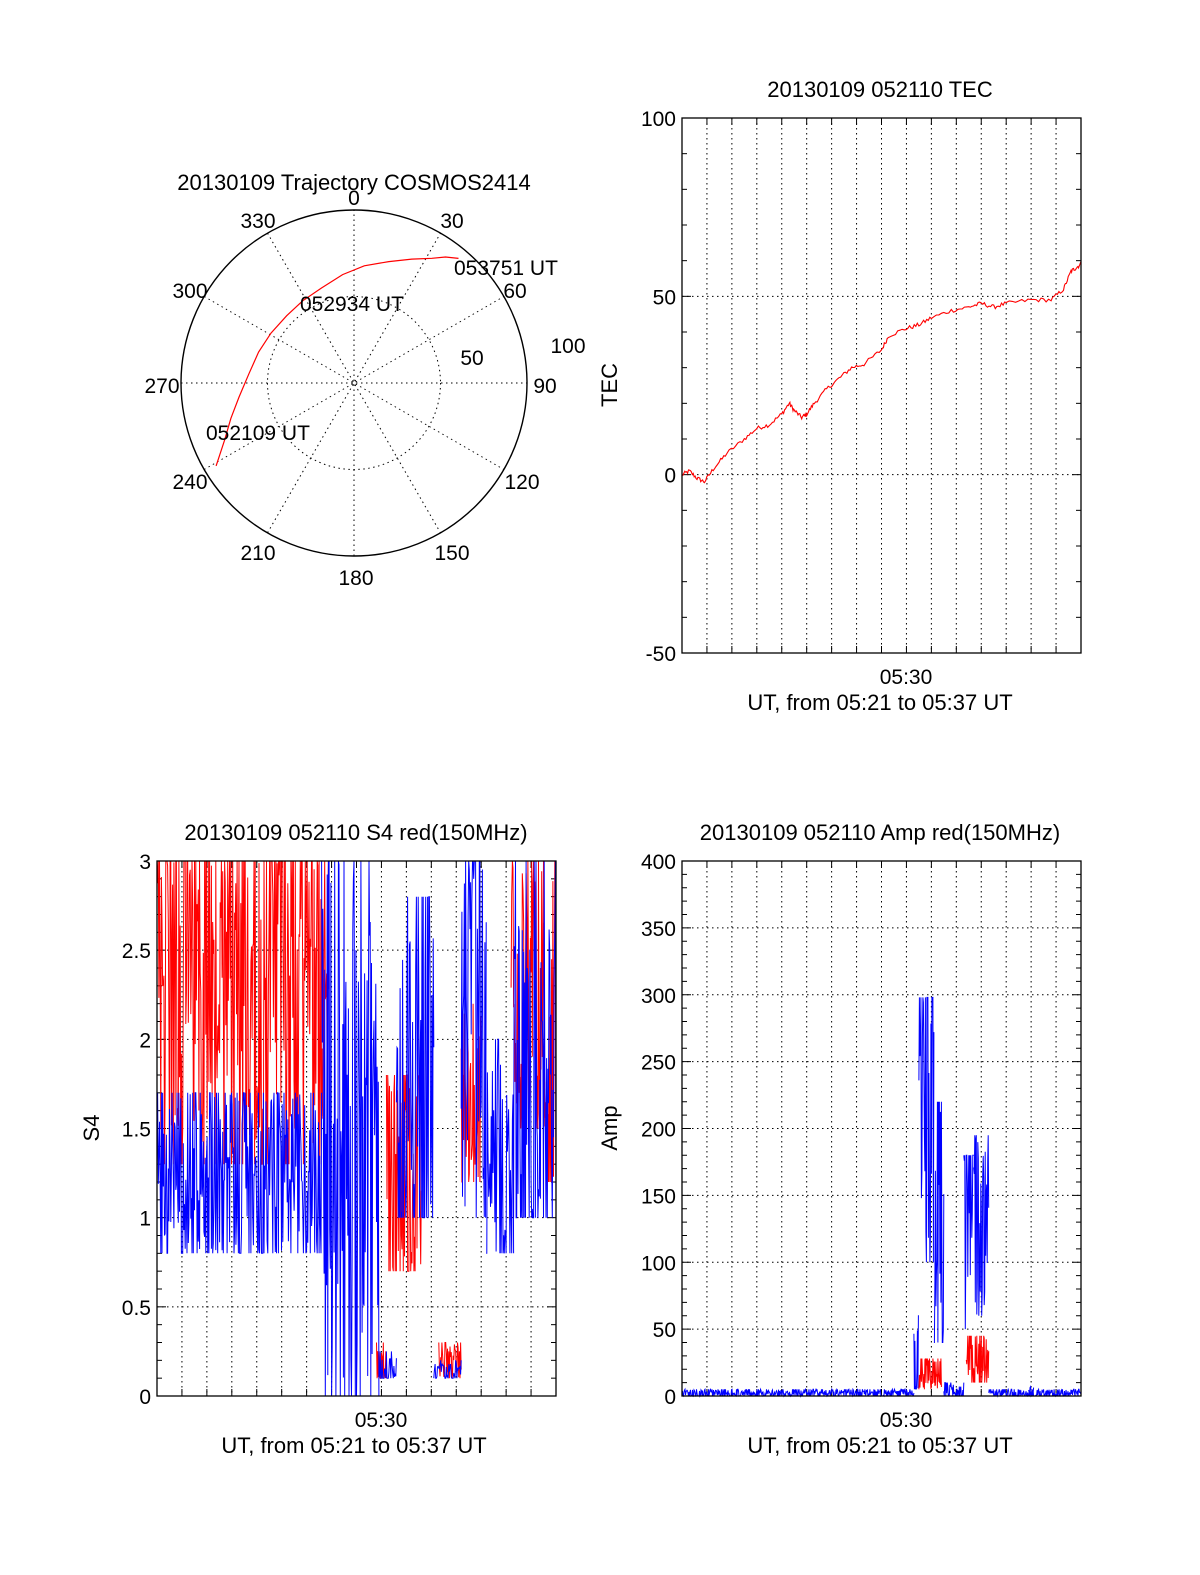 The width and height of the screenshot is (1200, 1575). What do you see at coordinates (506, 268) in the screenshot?
I see `annotation-end-time: 053751 UT` at bounding box center [506, 268].